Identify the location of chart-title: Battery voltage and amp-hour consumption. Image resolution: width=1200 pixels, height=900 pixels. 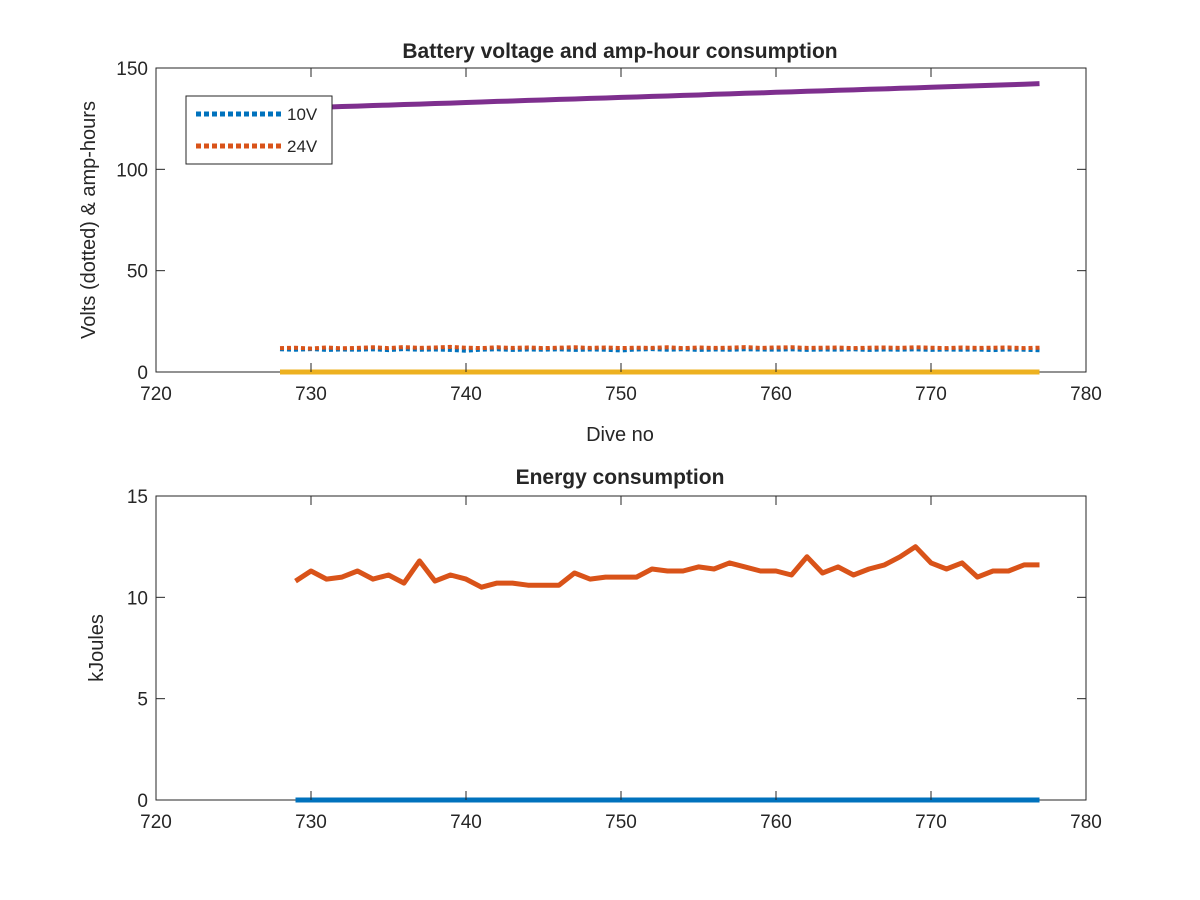
(619, 51).